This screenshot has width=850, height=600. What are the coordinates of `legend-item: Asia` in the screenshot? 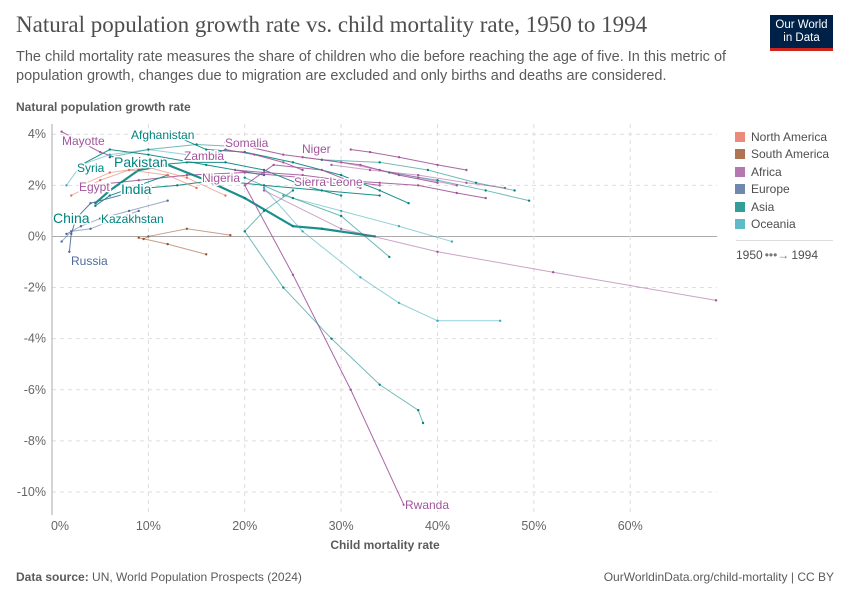 It's located at (782, 207).